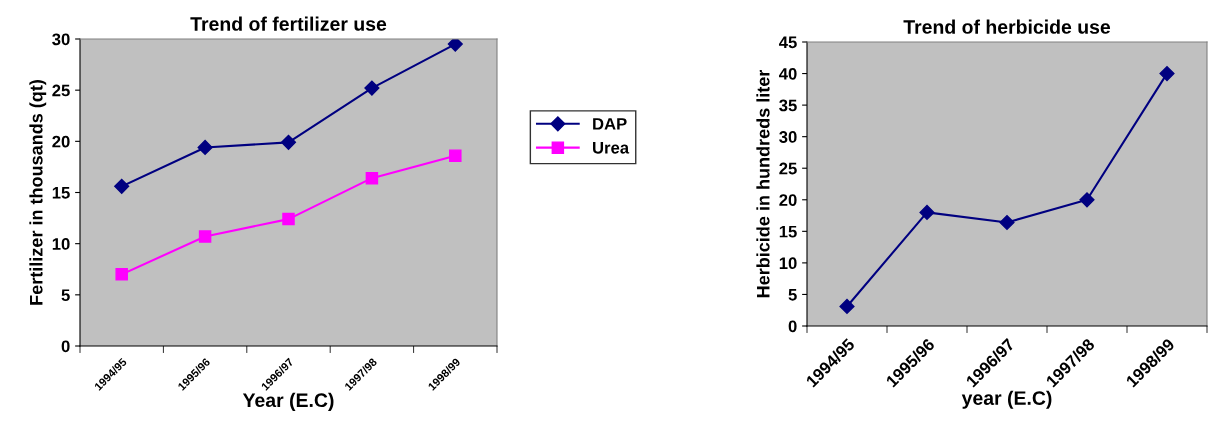 This screenshot has height=437, width=1209. I want to click on x-axis-title: Year (E.C), so click(288, 401).